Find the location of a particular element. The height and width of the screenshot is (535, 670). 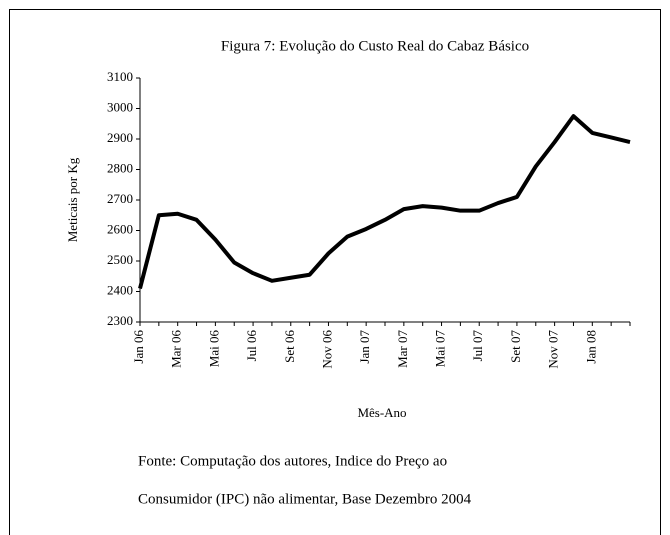

y-tick-label: 2500 is located at coordinates (120, 259).